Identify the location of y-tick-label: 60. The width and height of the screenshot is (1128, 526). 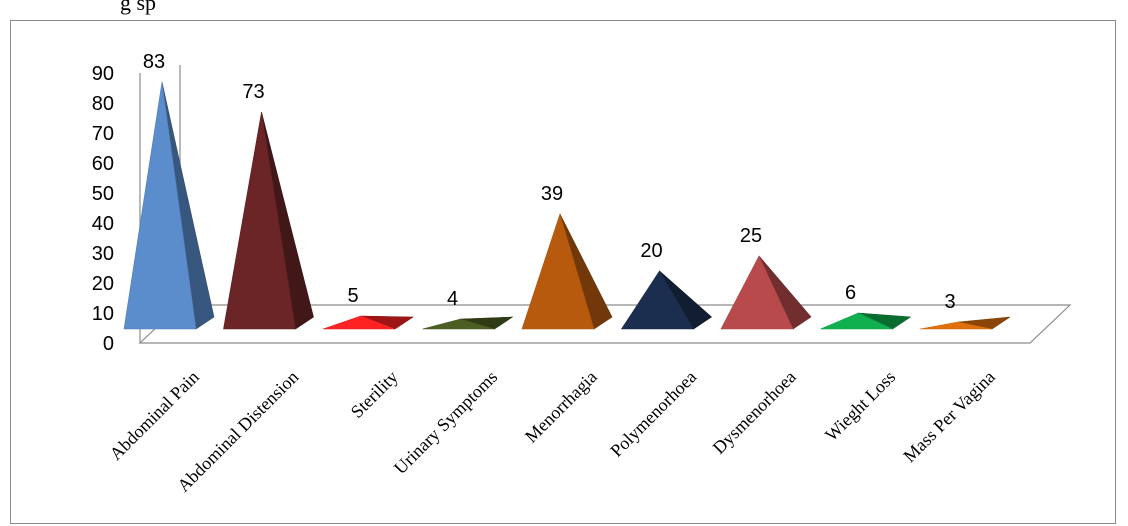
(103, 164).